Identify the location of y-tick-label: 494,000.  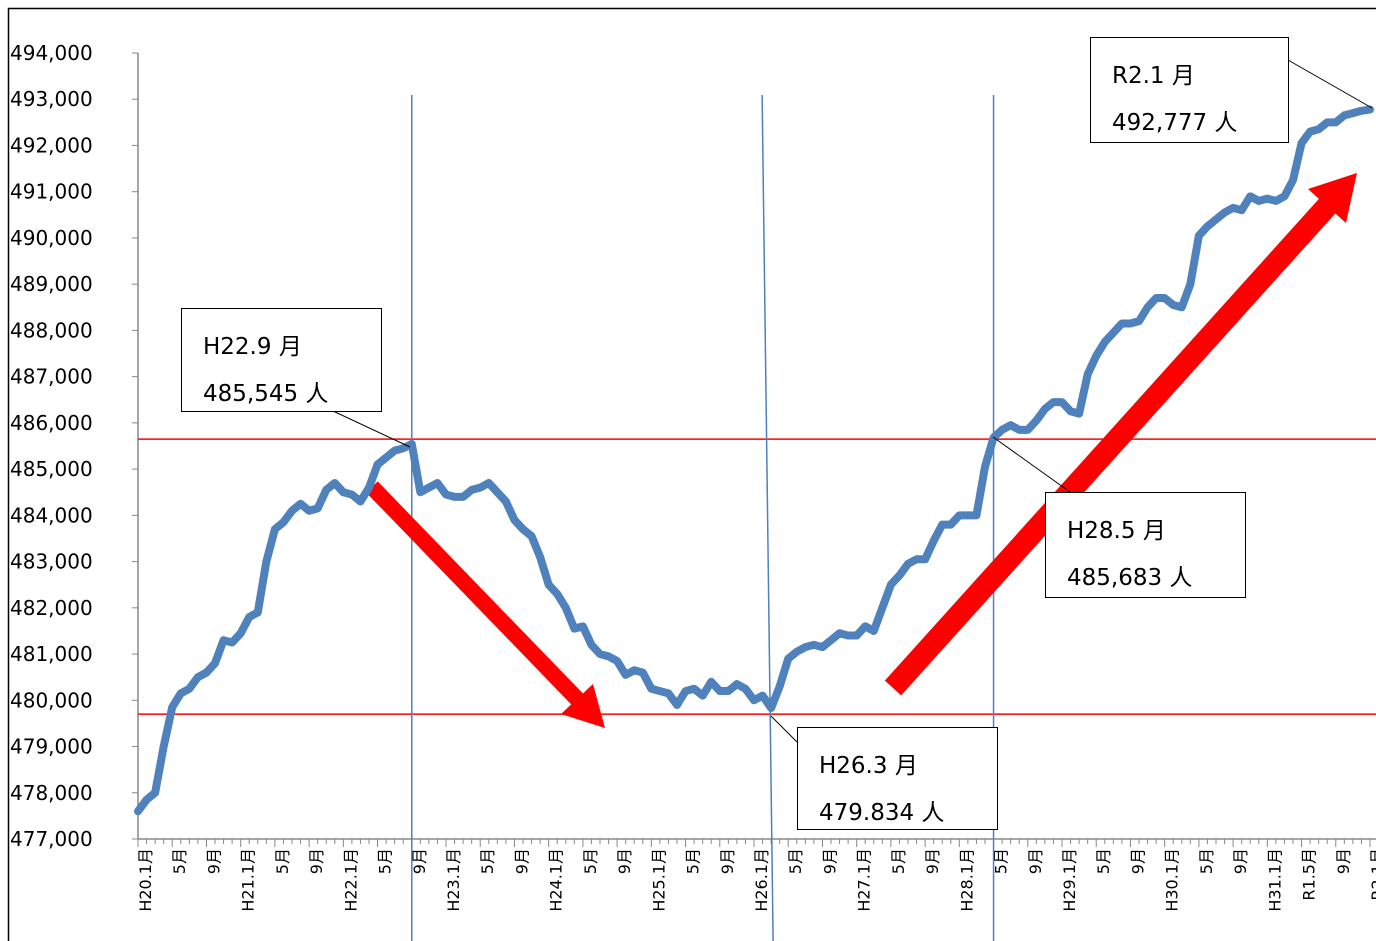
(51, 53).